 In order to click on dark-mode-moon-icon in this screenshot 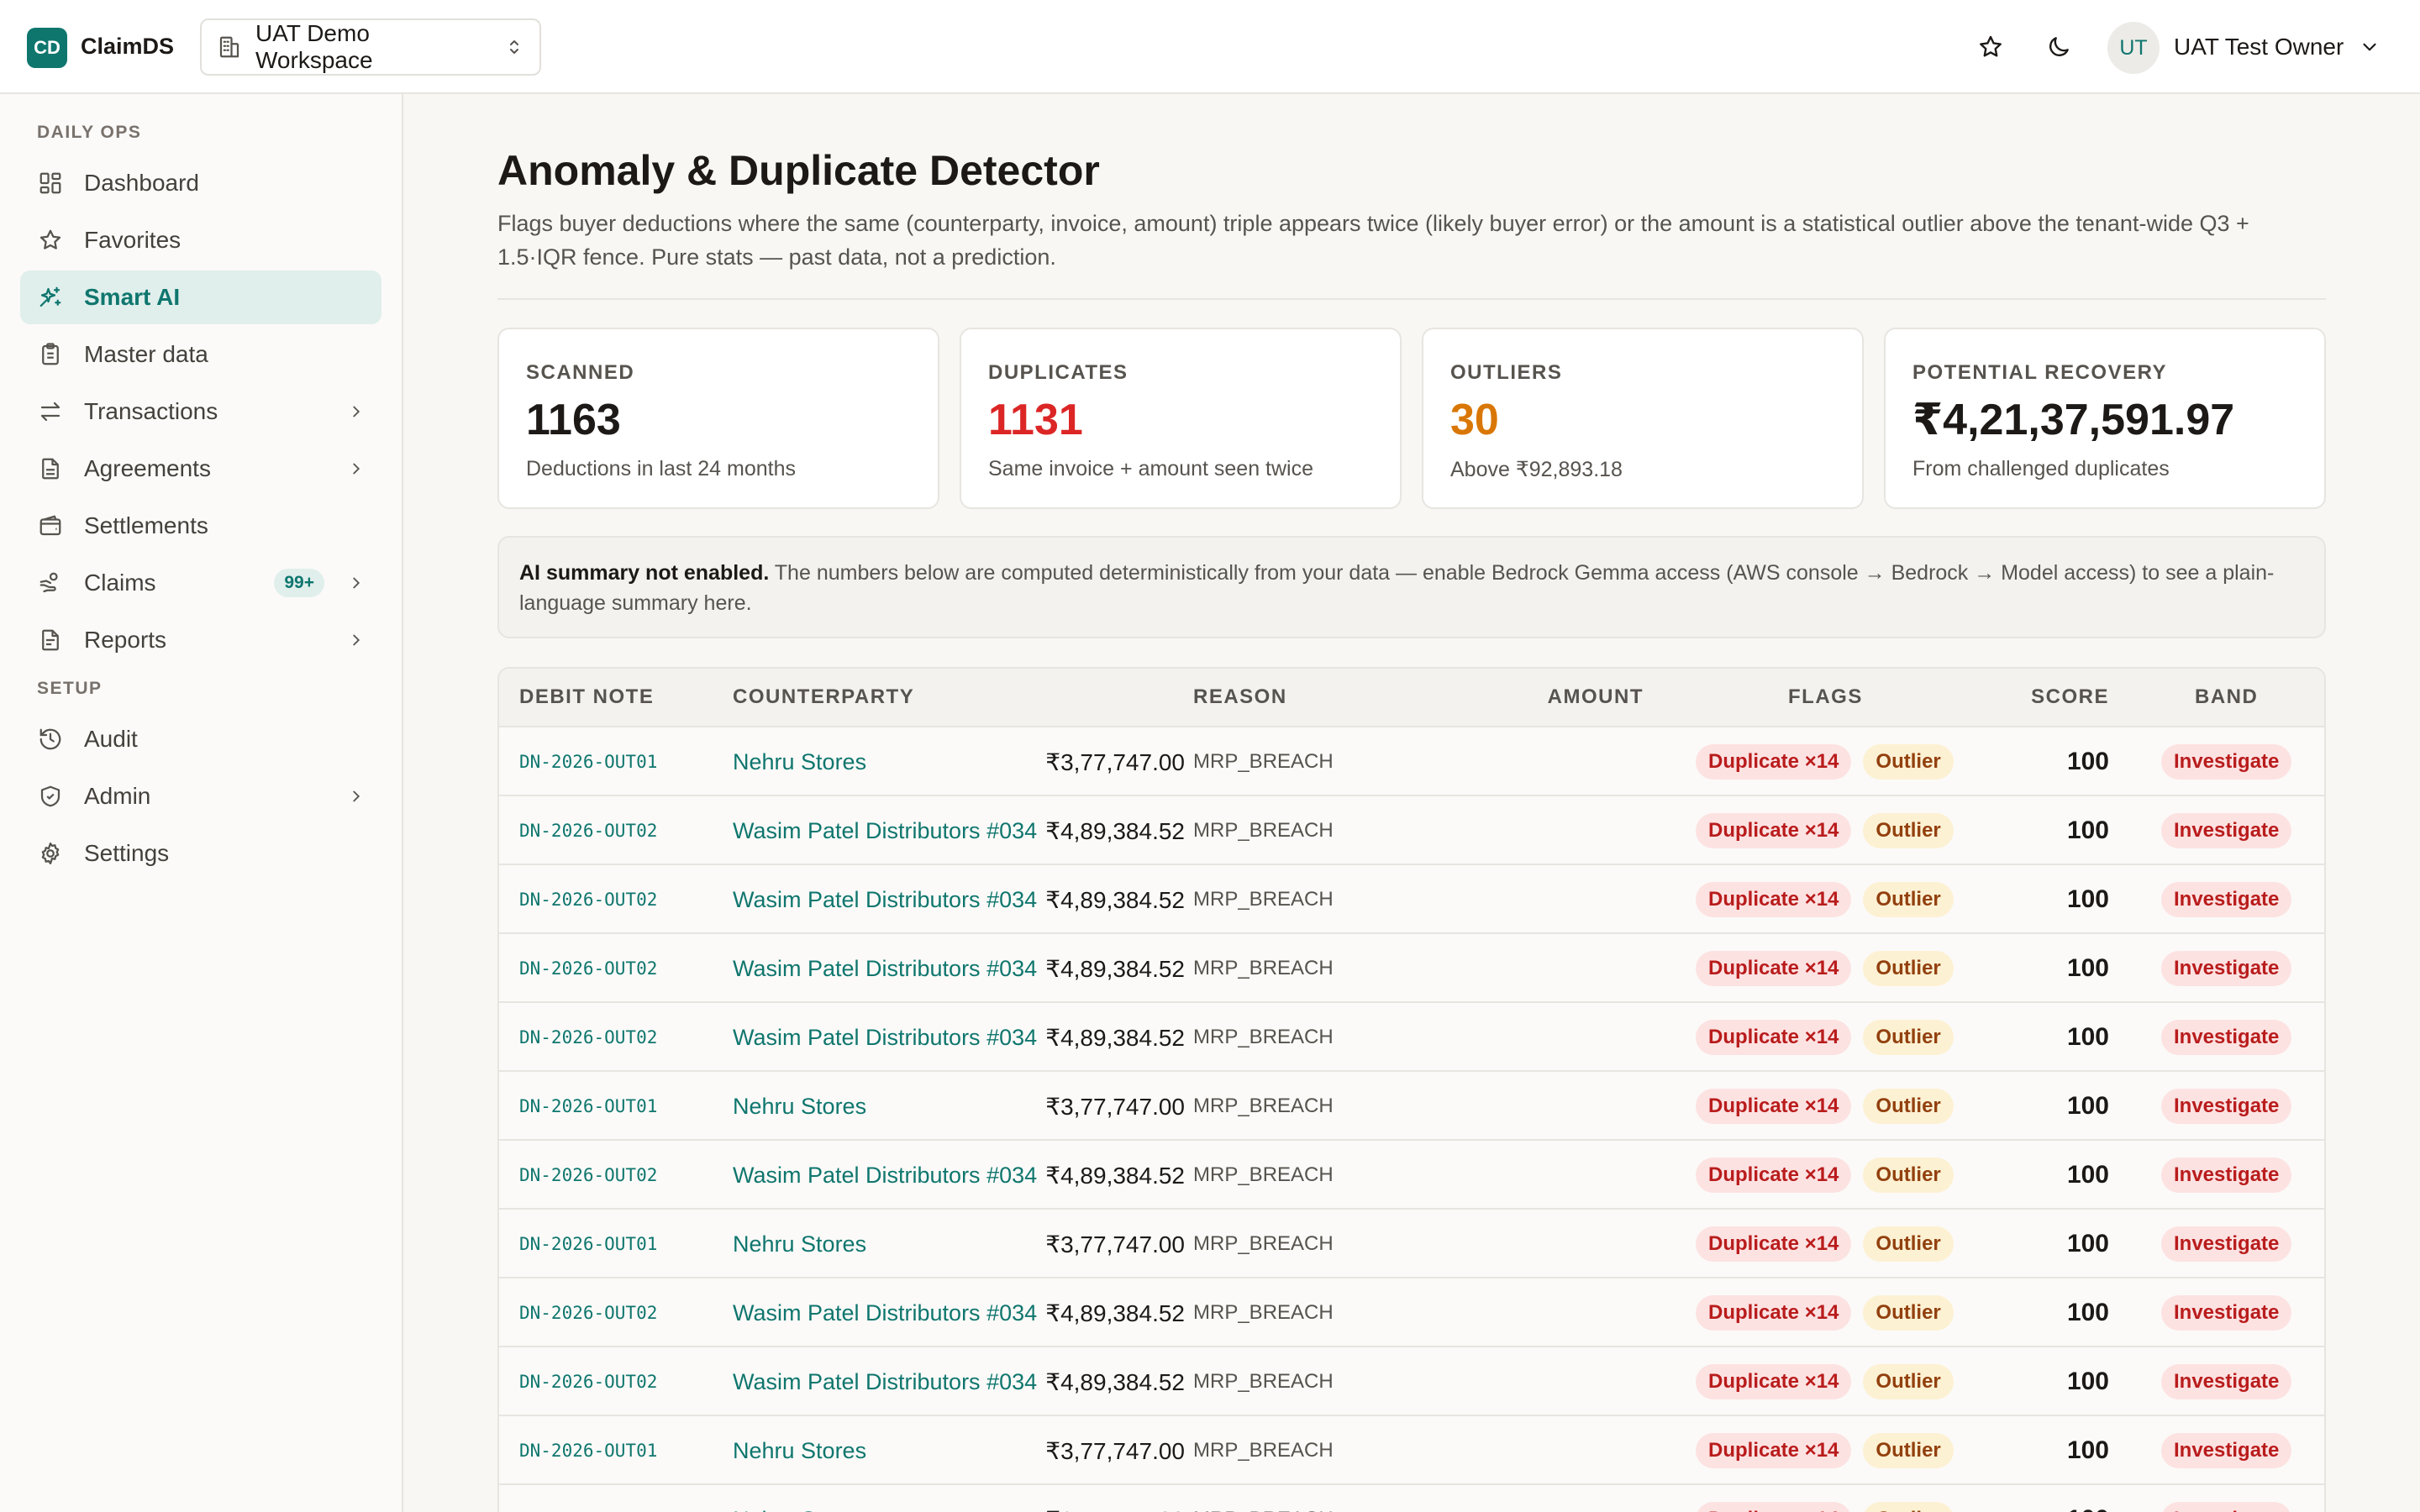, I will do `click(2058, 47)`.